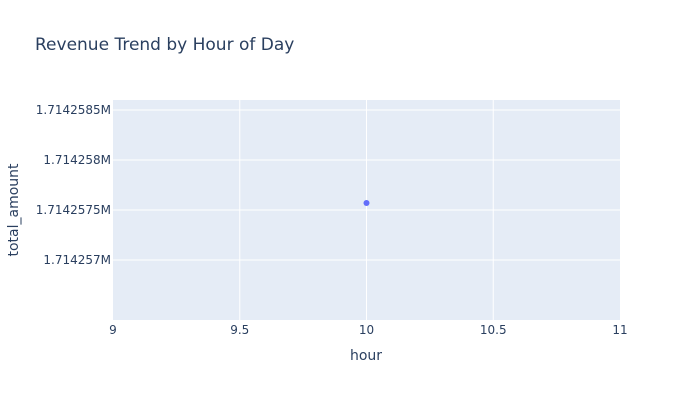 The image size is (700, 400). I want to click on x-axis-title: hour, so click(366, 356).